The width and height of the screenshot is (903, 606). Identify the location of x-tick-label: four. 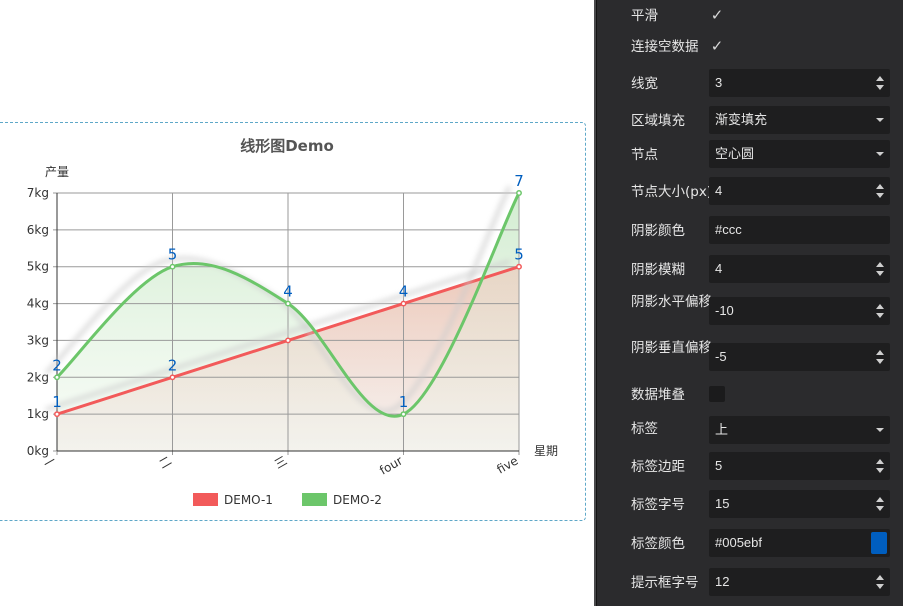
(391, 465).